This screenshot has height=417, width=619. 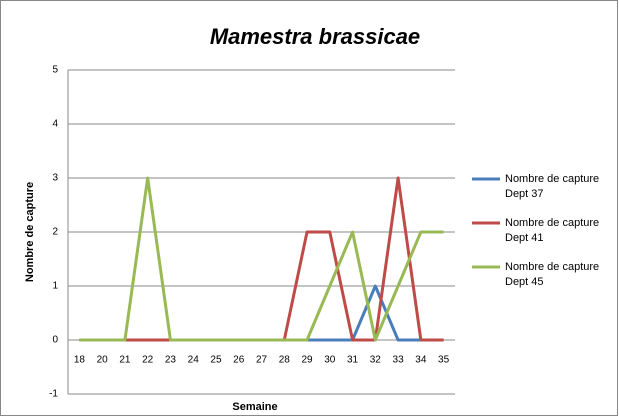 What do you see at coordinates (80, 360) in the screenshot?
I see `x-tick-label: 18` at bounding box center [80, 360].